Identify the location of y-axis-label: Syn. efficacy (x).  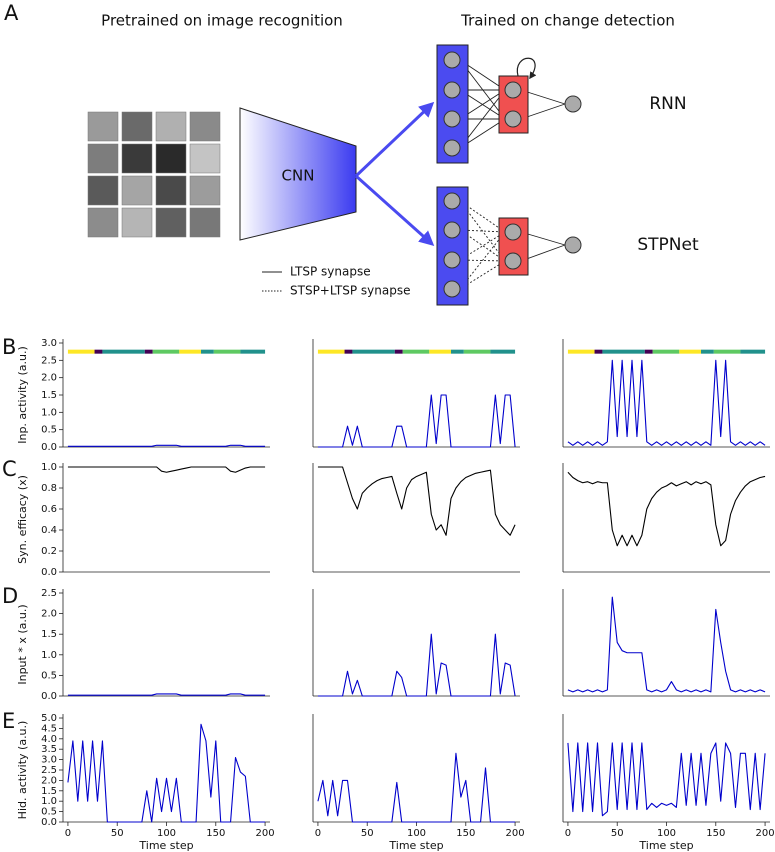
(22, 519).